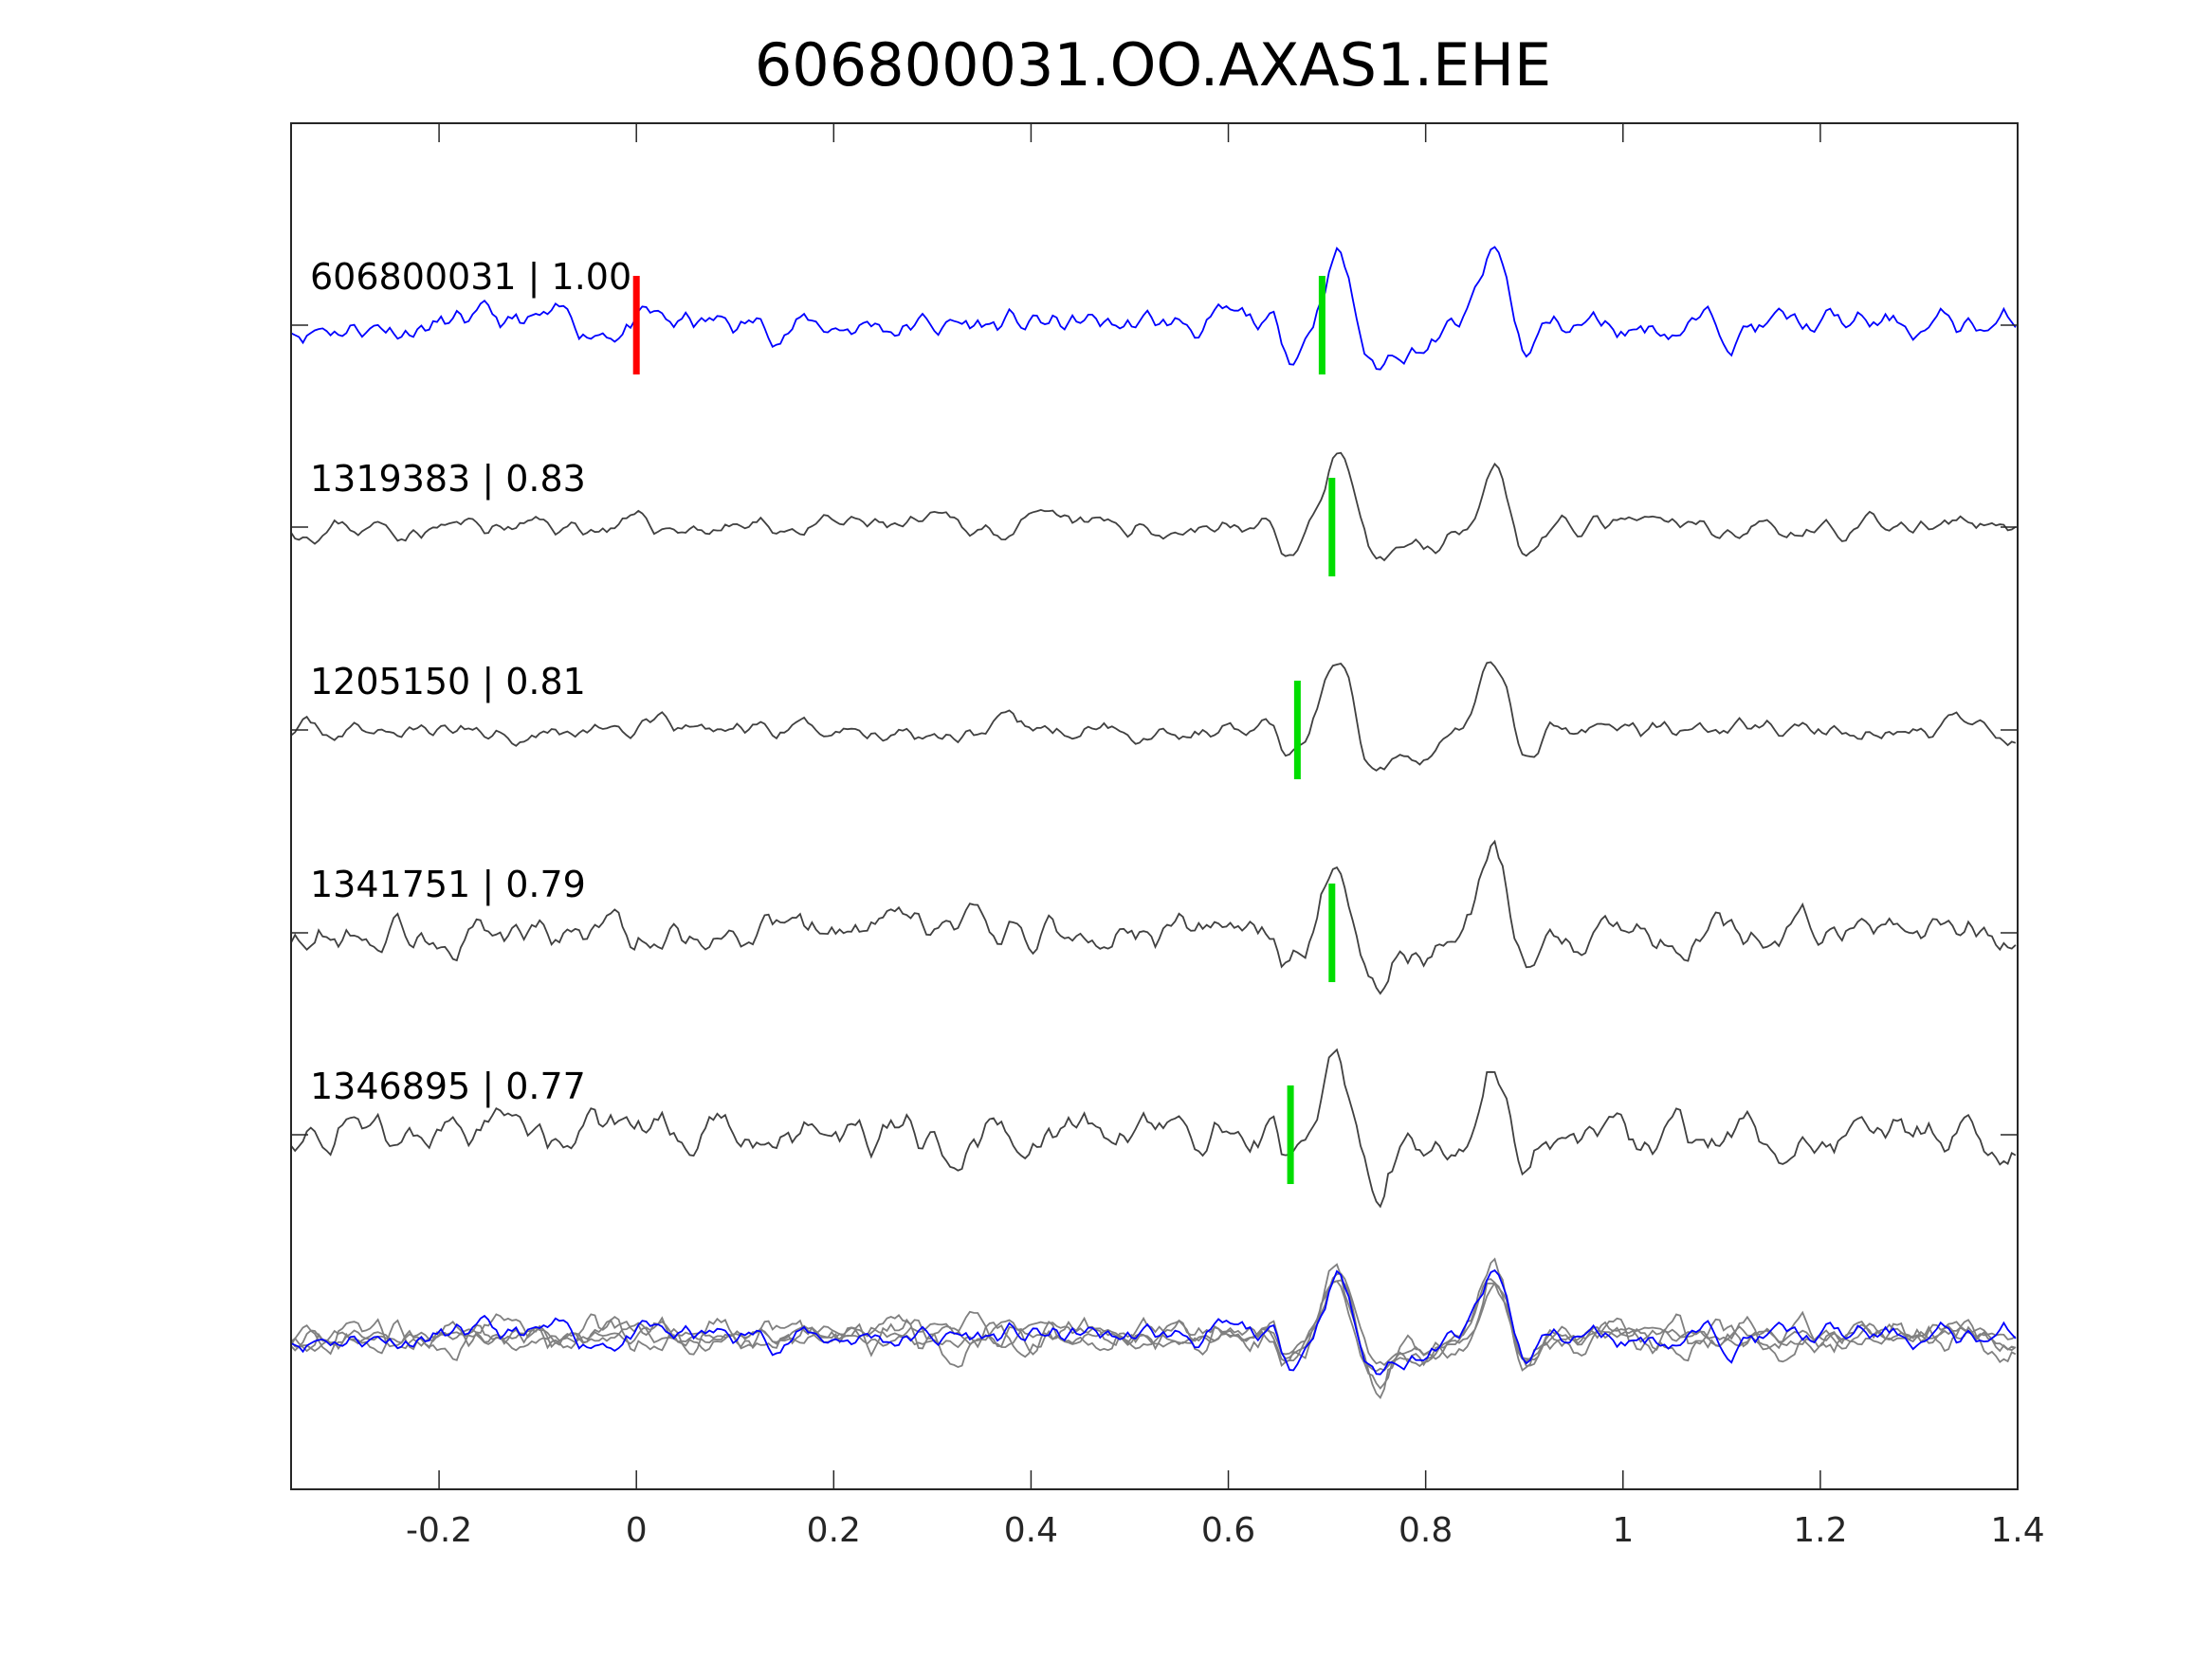 The width and height of the screenshot is (2212, 1659). What do you see at coordinates (470, 277) in the screenshot?
I see `trace-label: 606800031 | 1.00` at bounding box center [470, 277].